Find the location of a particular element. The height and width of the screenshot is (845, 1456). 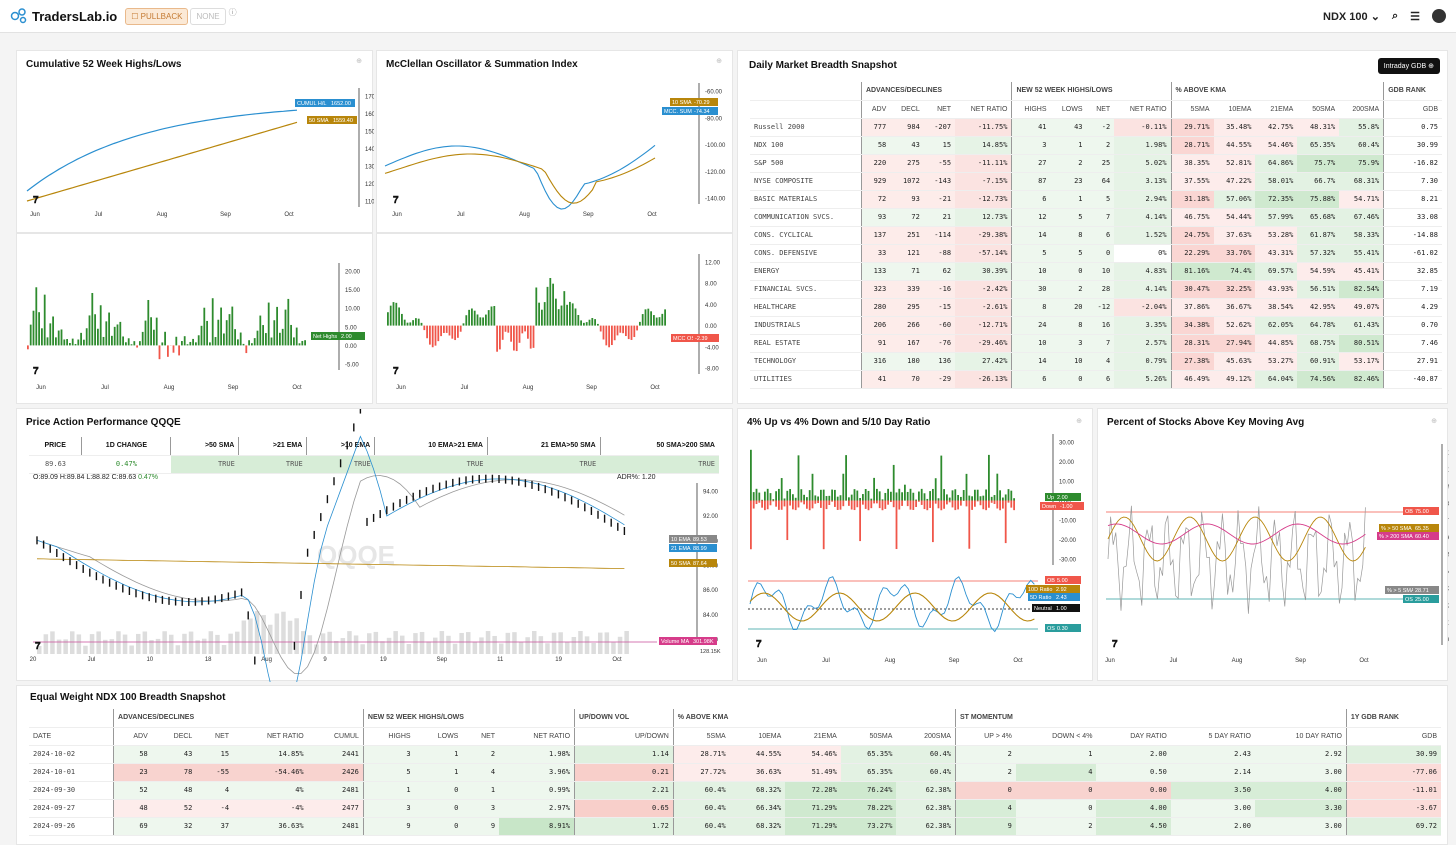

cell: 31.18% is located at coordinates (1192, 199).